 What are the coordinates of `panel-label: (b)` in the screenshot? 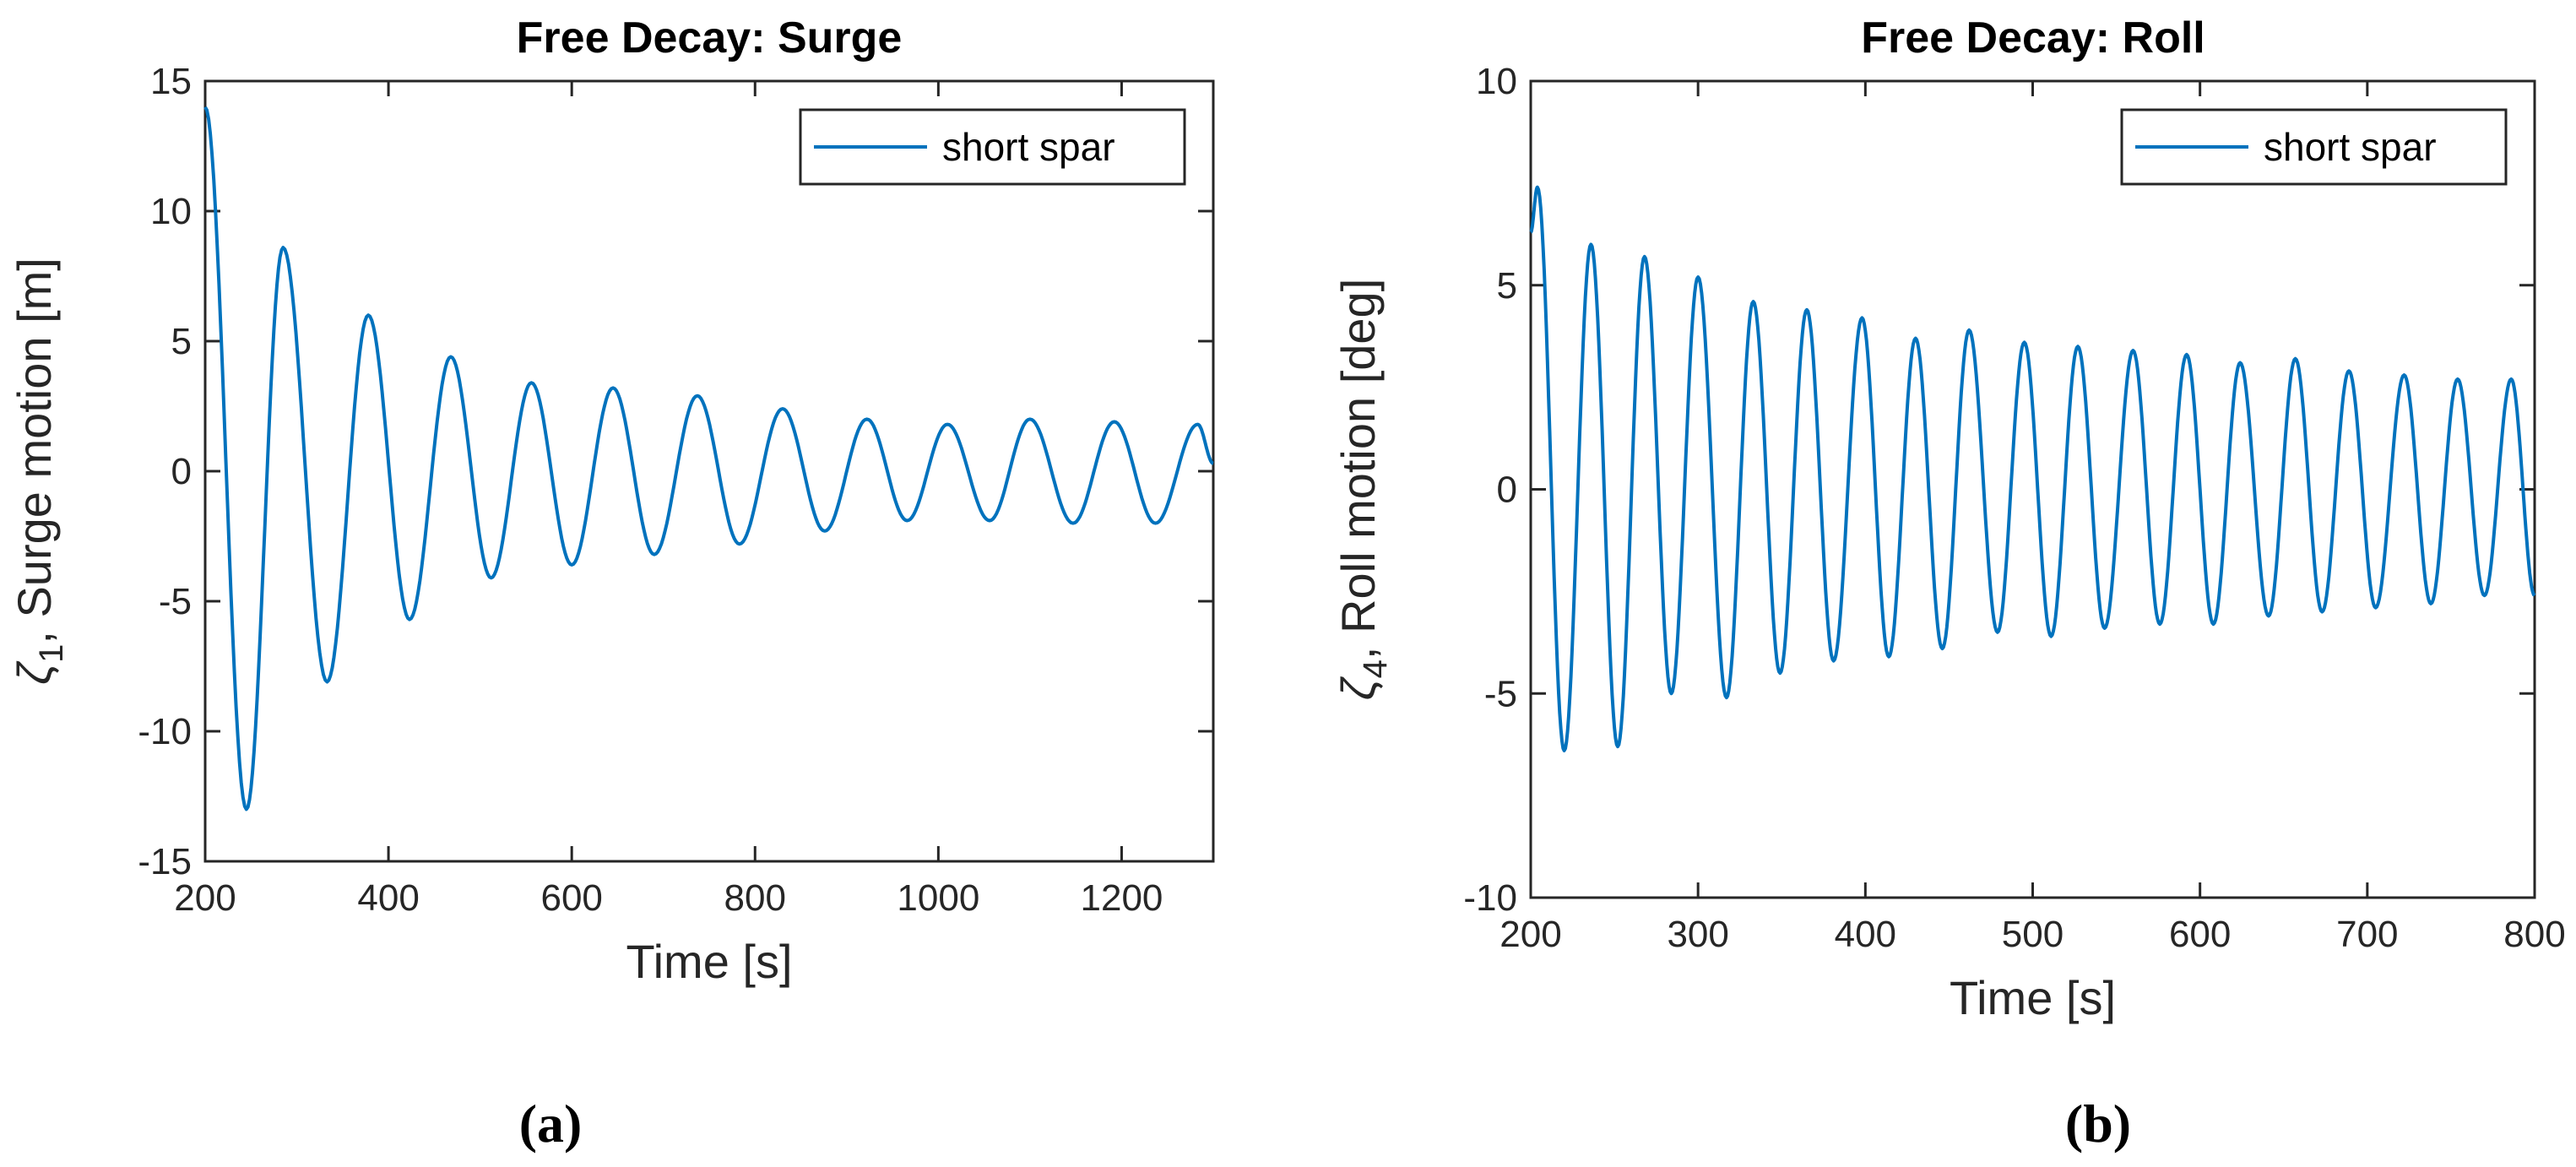 It's located at (2098, 1123).